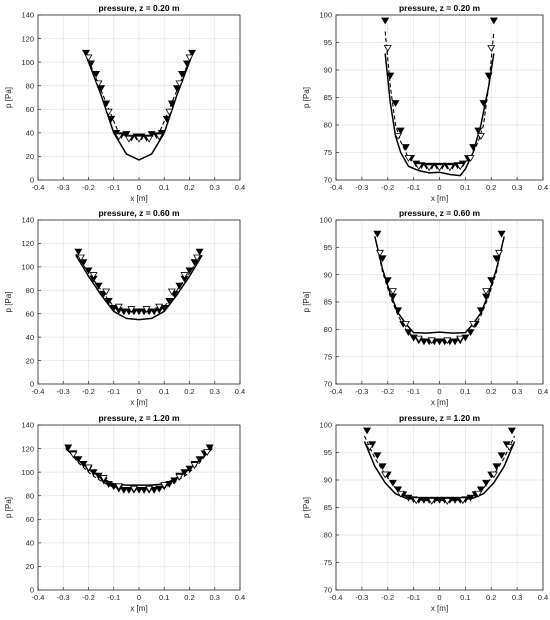 This screenshot has height=620, width=550. I want to click on x-tick-label: 0.1, so click(465, 597).